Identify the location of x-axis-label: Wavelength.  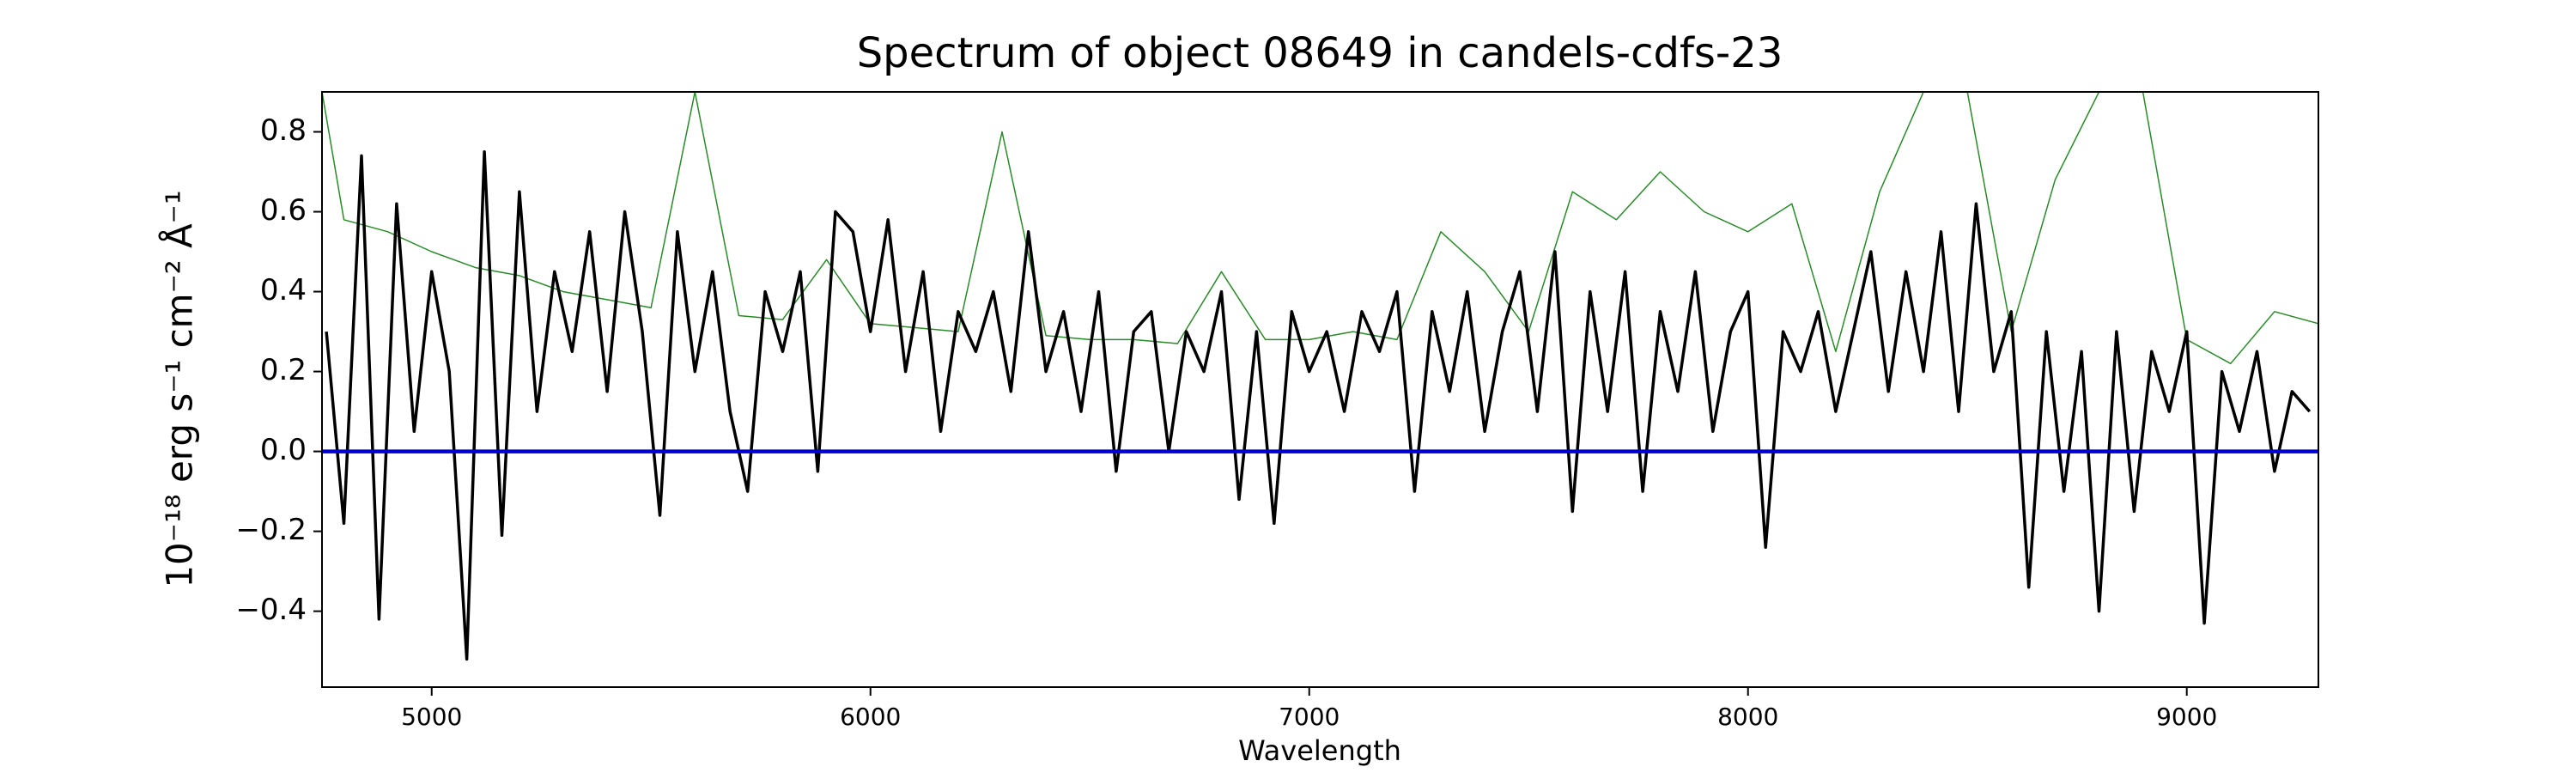
(1319, 750).